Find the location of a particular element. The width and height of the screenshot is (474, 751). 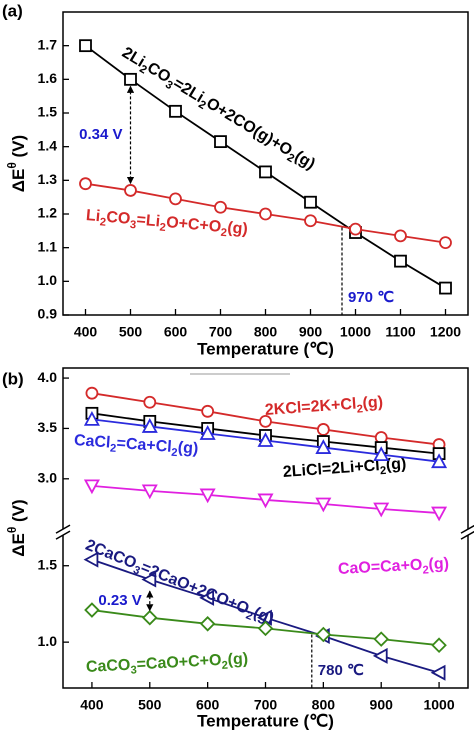

y-tick-label: 3.0 is located at coordinates (48, 478).